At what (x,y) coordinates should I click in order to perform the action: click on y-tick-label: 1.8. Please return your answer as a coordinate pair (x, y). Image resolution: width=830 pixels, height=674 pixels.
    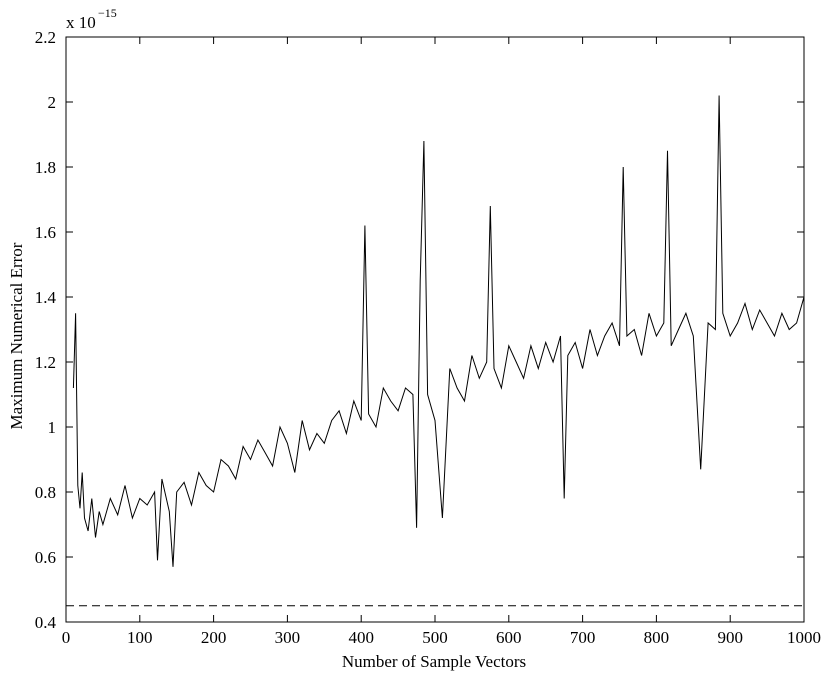
    Looking at the image, I should click on (45, 167).